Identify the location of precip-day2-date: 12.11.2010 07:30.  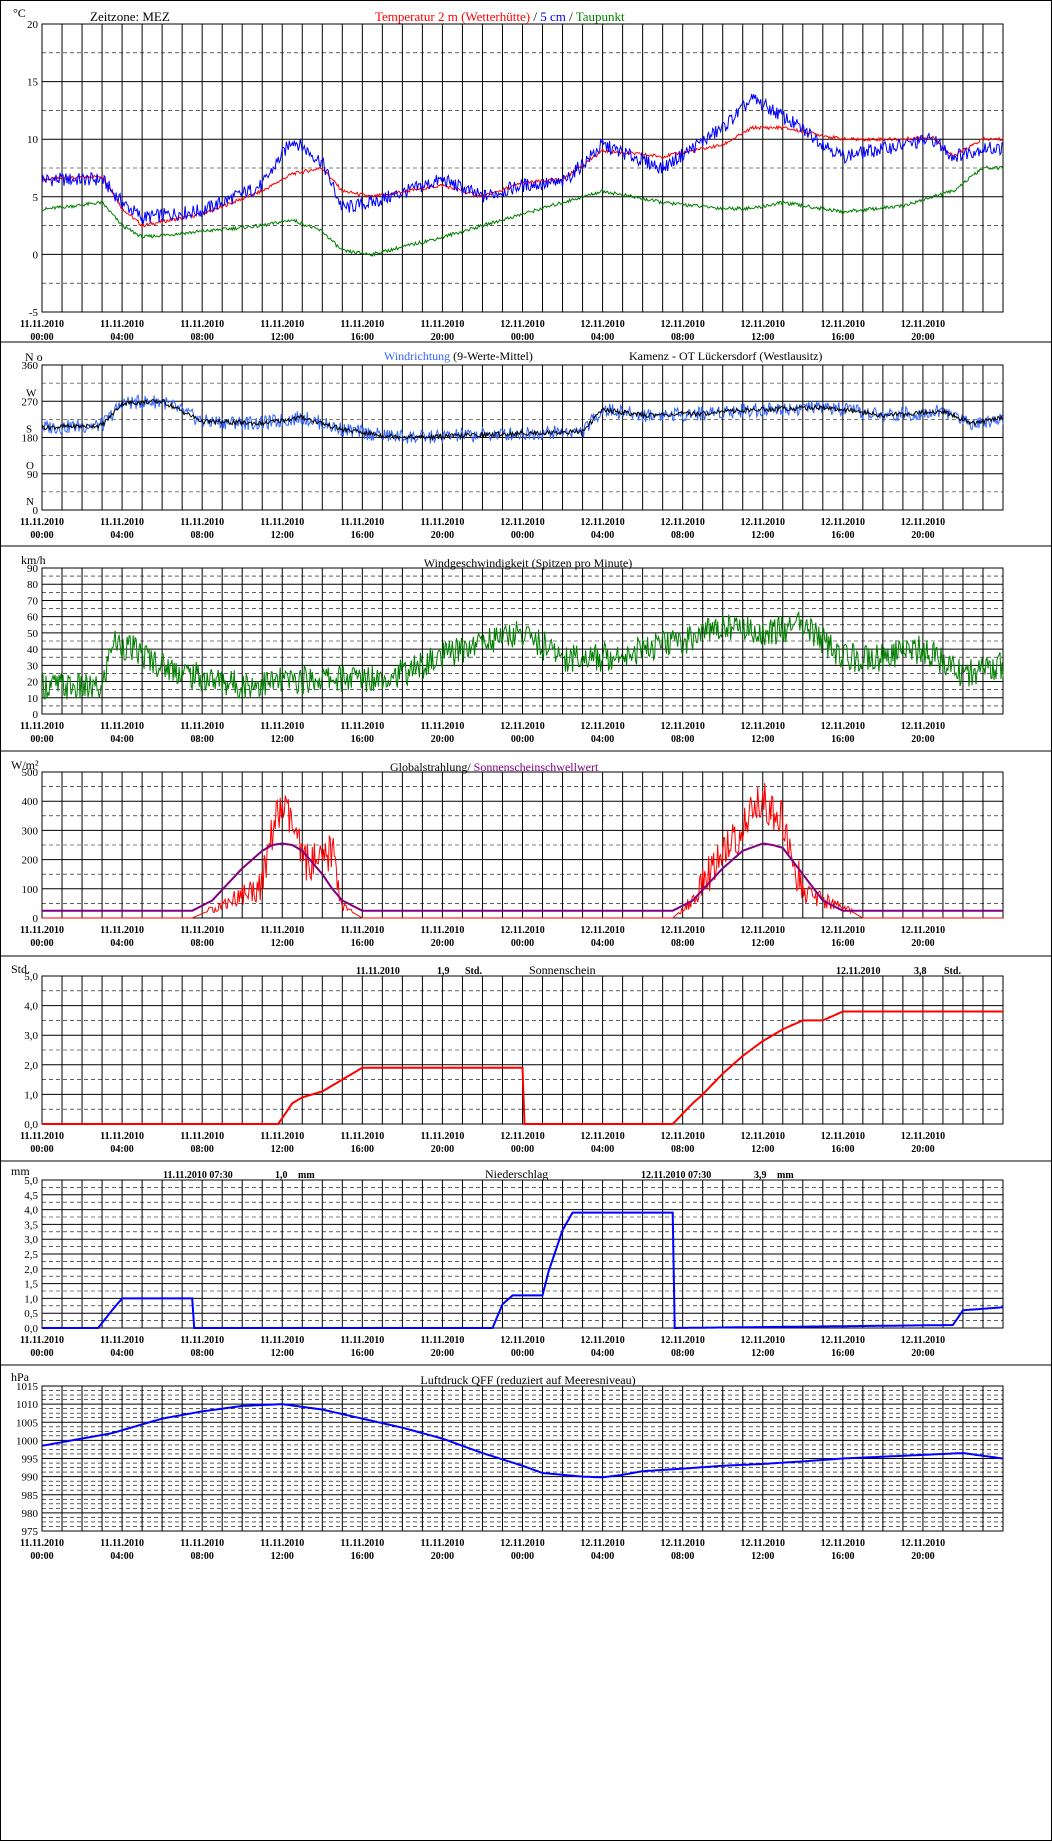
(676, 1175).